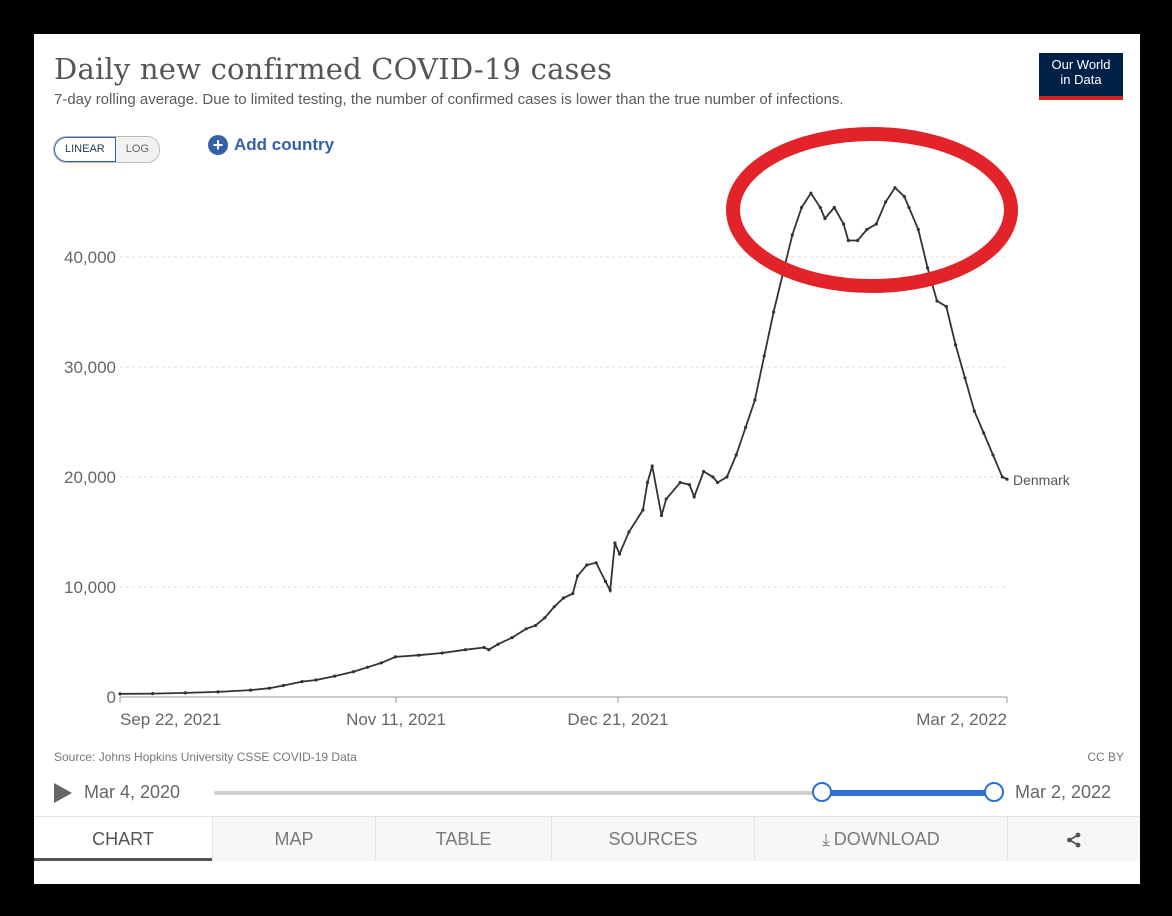  I want to click on chart-title: Daily new confirmed COVID-19 cases, so click(333, 69).